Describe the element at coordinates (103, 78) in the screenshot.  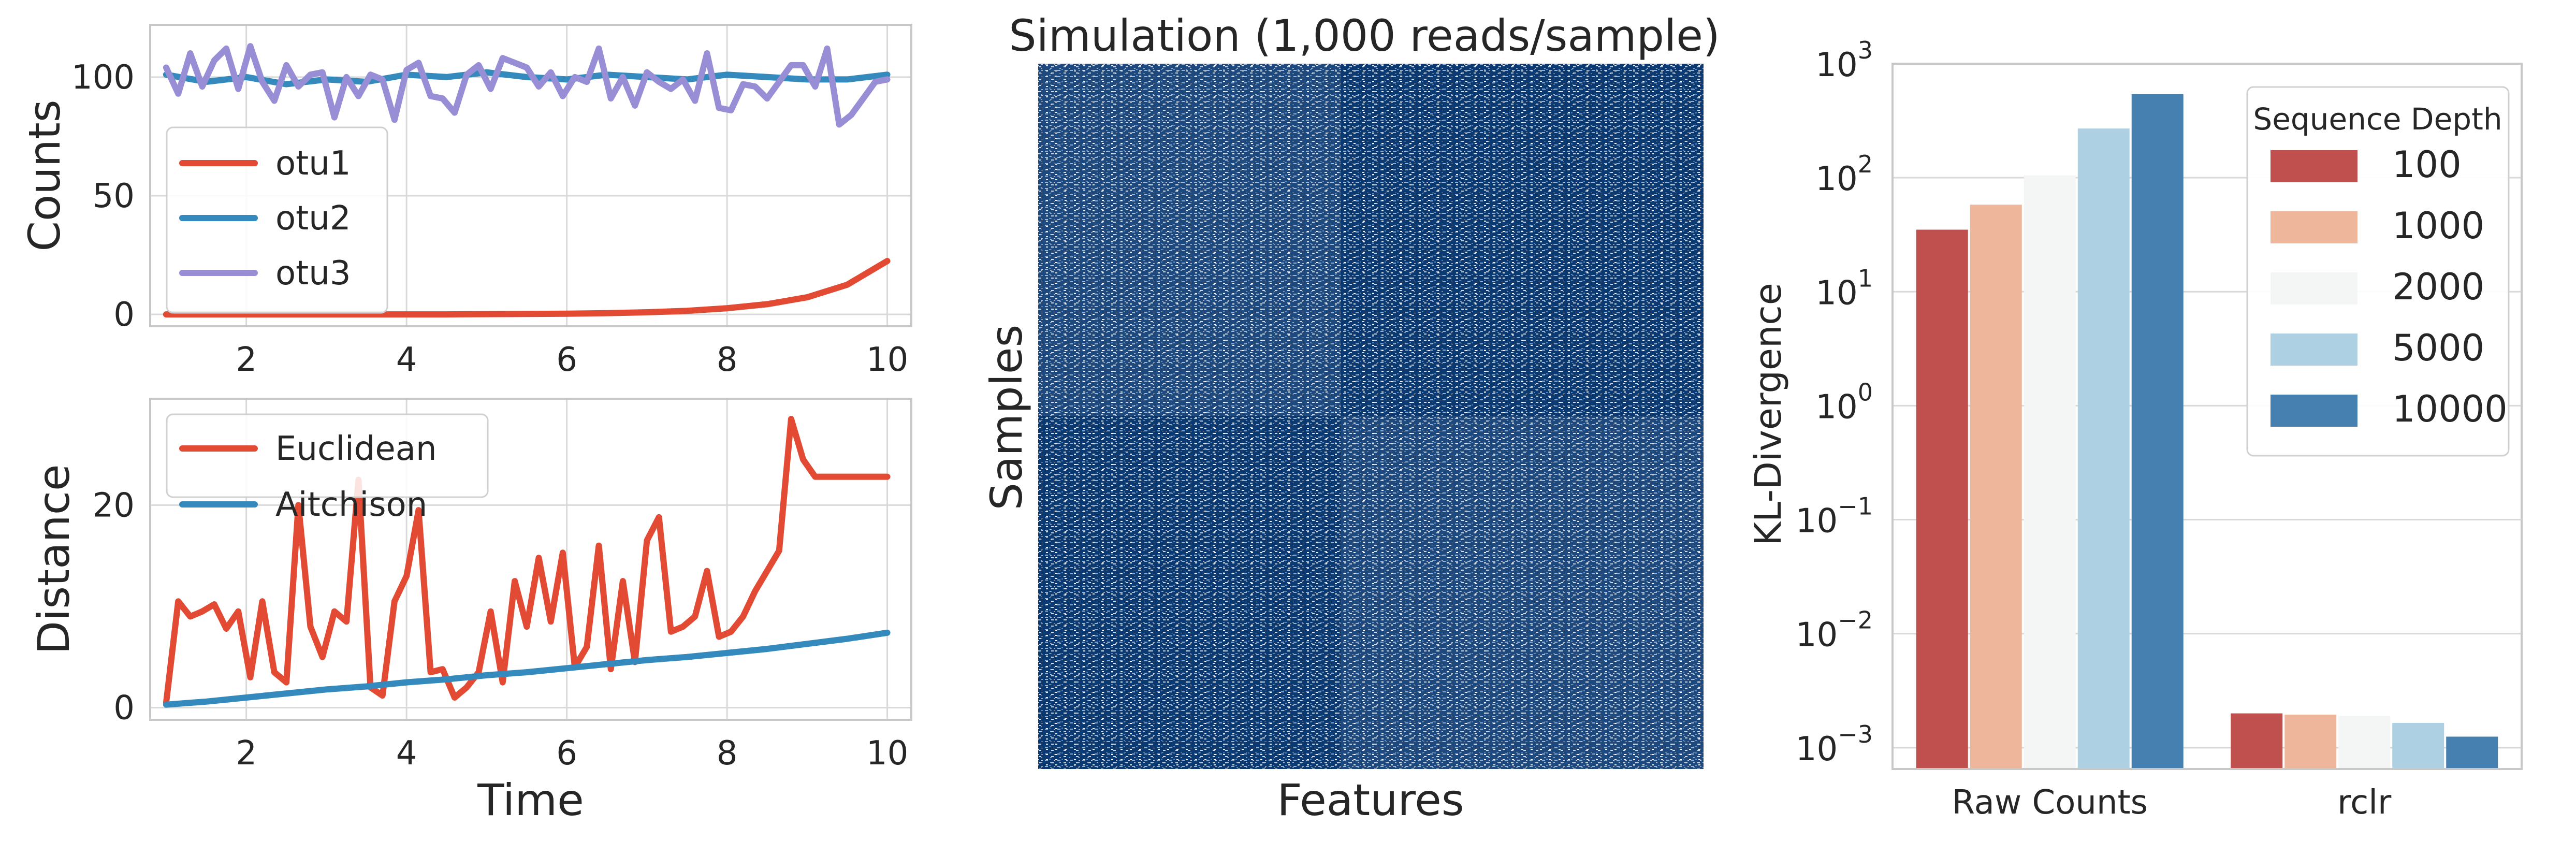
I see `counts-ytick-label: 100` at that location.